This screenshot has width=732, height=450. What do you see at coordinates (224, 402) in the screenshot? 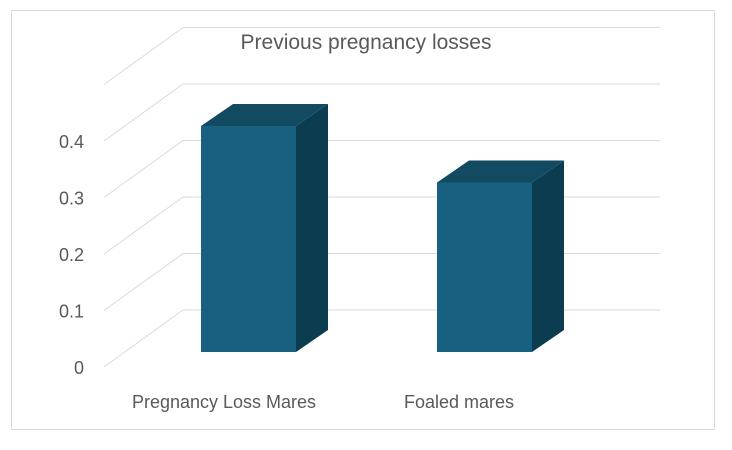
I see `x-category-label: Pregnancy Loss Mares` at bounding box center [224, 402].